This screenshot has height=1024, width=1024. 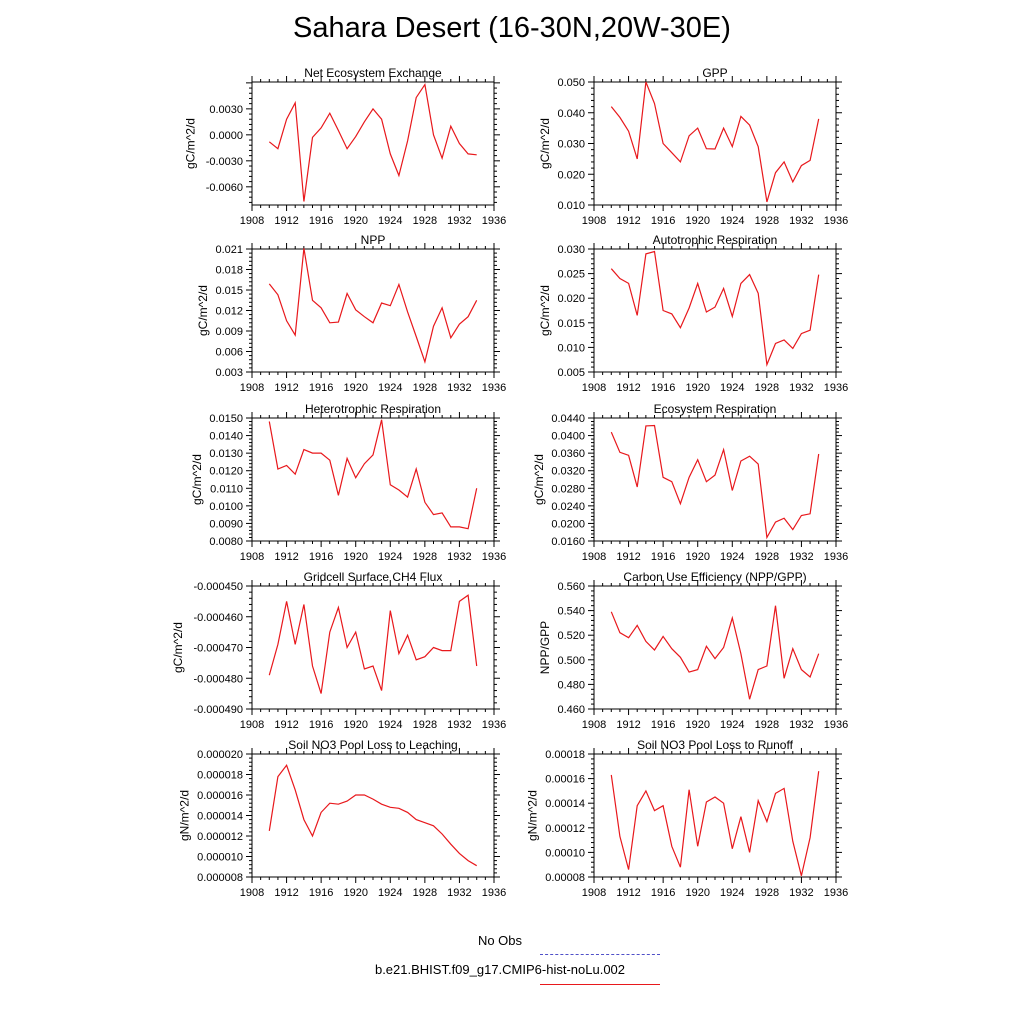 I want to click on panel-title: Heterotrophic Respiration, so click(x=373, y=409).